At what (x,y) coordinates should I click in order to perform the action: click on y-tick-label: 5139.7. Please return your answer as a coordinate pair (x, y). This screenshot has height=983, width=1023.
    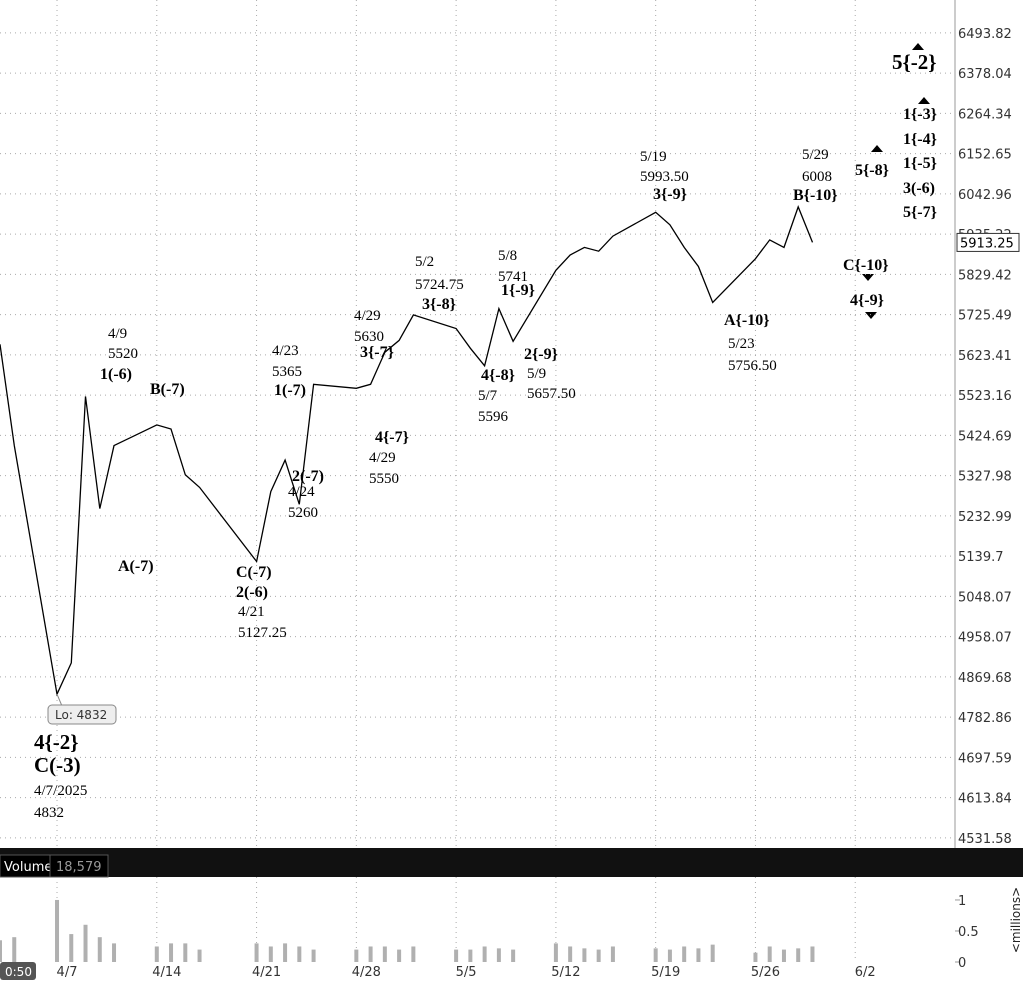
    Looking at the image, I should click on (981, 557).